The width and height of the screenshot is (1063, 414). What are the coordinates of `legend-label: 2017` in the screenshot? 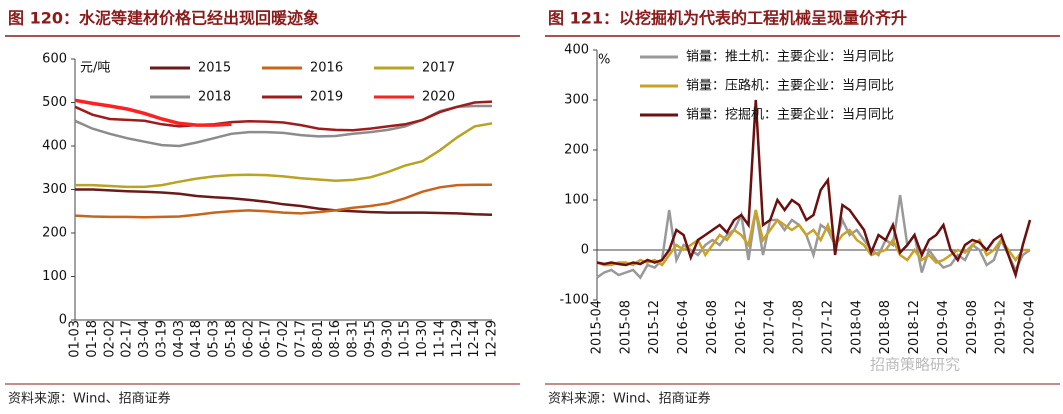 It's located at (438, 68).